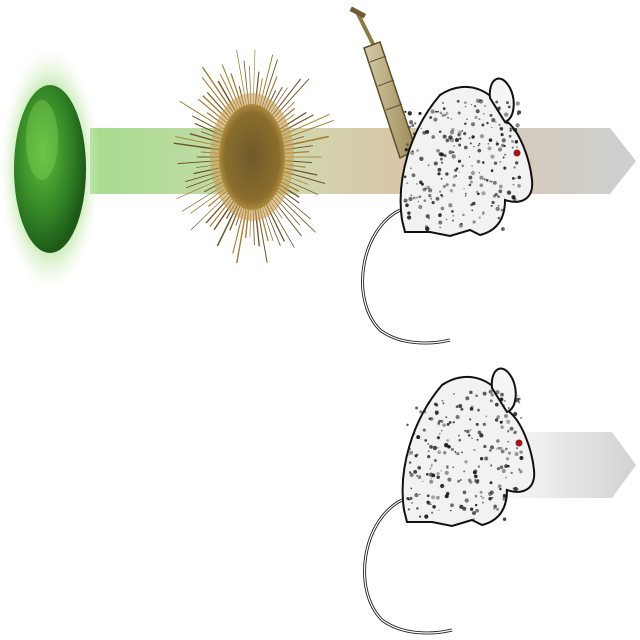  What do you see at coordinates (50, 169) in the screenshot?
I see `green-cell-icon` at bounding box center [50, 169].